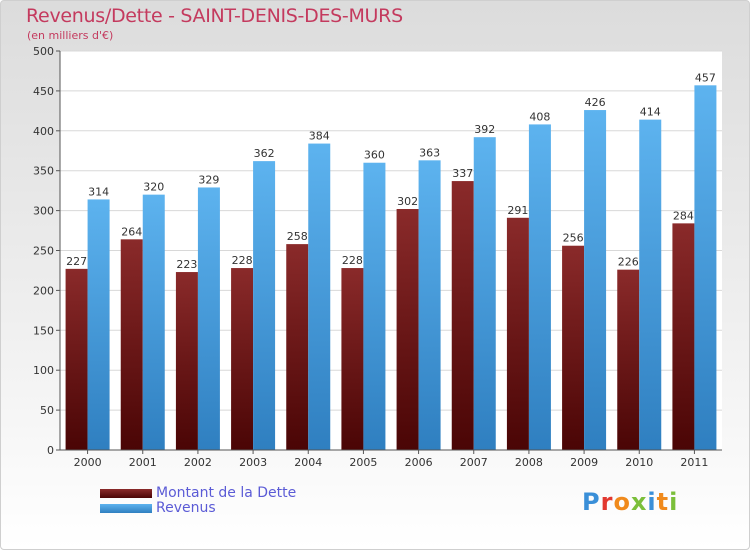 The image size is (750, 550). Describe the element at coordinates (683, 215) in the screenshot. I see `data-label-debt-2011: 284` at that location.